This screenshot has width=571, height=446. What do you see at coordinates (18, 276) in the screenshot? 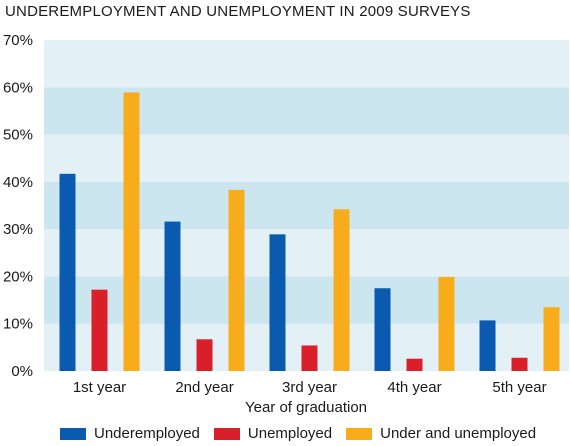
I see `y-tick-label: 20%` at bounding box center [18, 276].